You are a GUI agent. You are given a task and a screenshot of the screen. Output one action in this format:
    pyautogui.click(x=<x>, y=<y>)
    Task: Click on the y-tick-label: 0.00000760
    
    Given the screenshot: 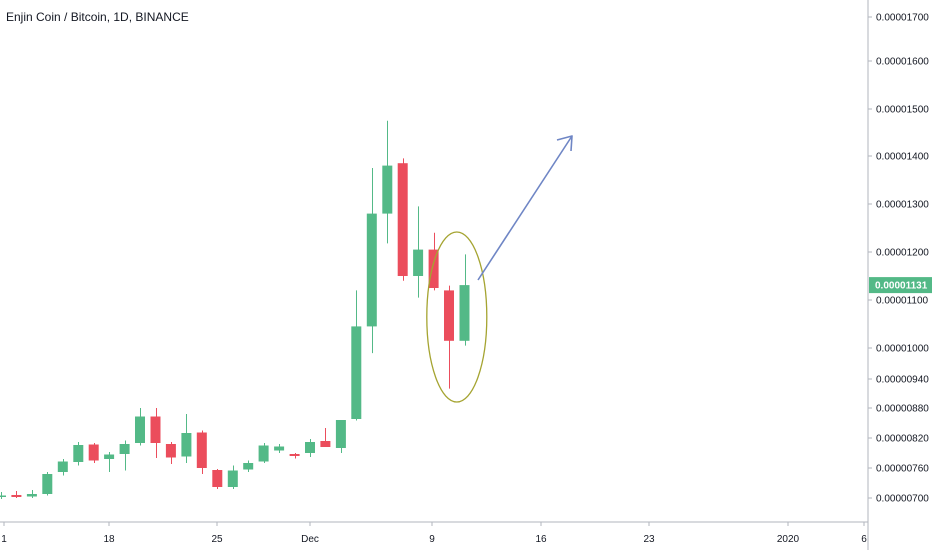 What is the action you would take?
    pyautogui.click(x=902, y=469)
    